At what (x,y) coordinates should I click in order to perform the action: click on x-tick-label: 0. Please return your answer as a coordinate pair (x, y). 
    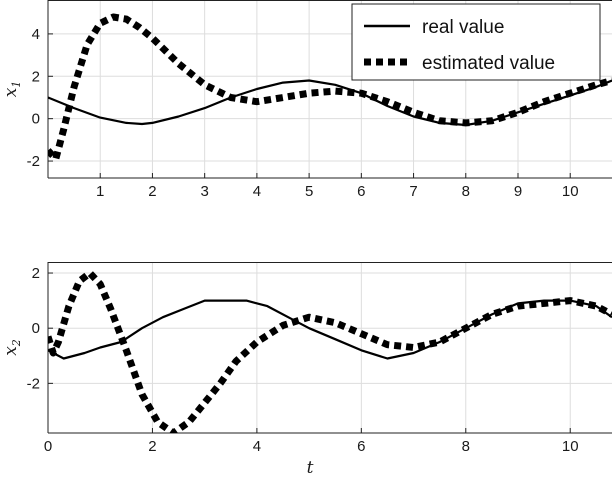
    Looking at the image, I should click on (48, 446).